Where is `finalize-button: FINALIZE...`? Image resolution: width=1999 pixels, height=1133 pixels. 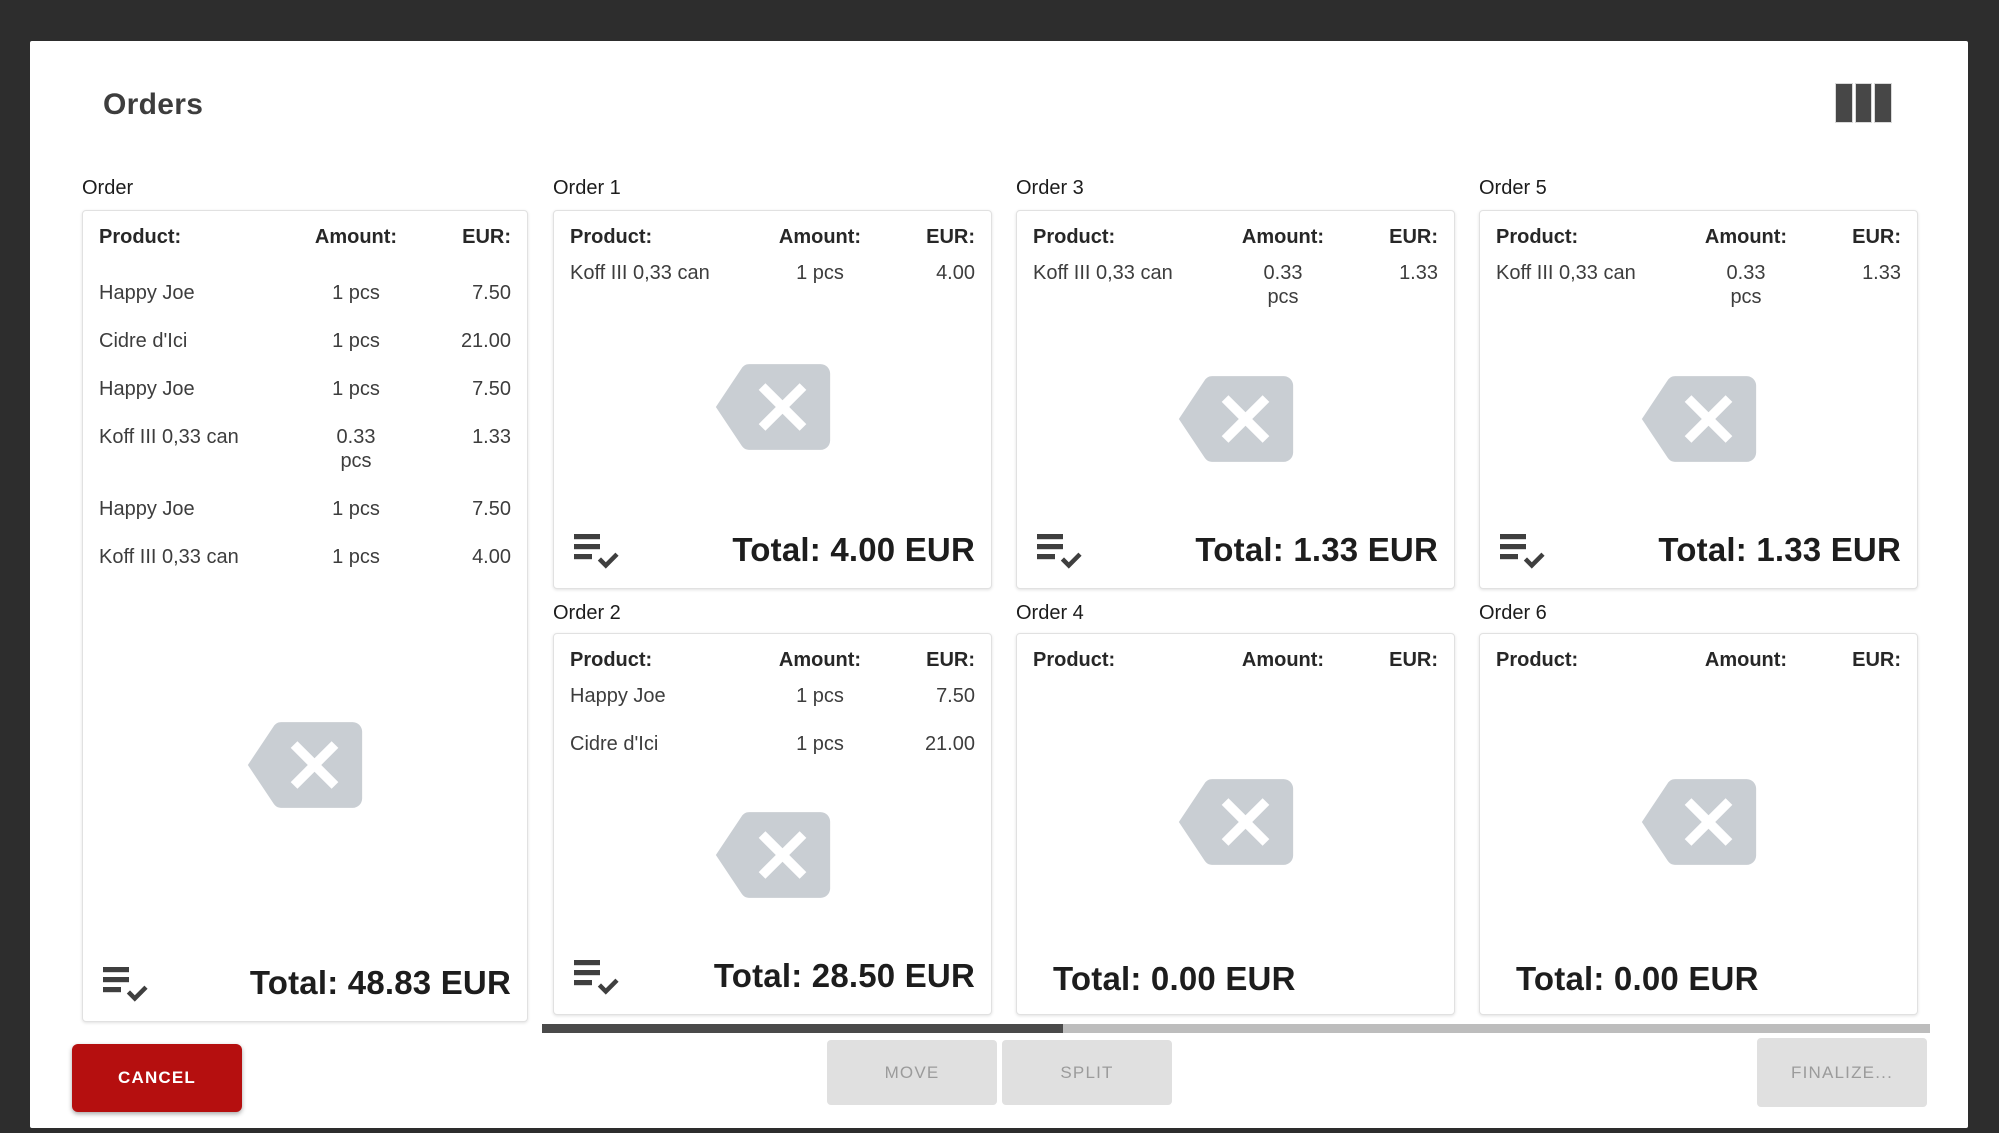
finalize-button: FINALIZE... is located at coordinates (1842, 1072).